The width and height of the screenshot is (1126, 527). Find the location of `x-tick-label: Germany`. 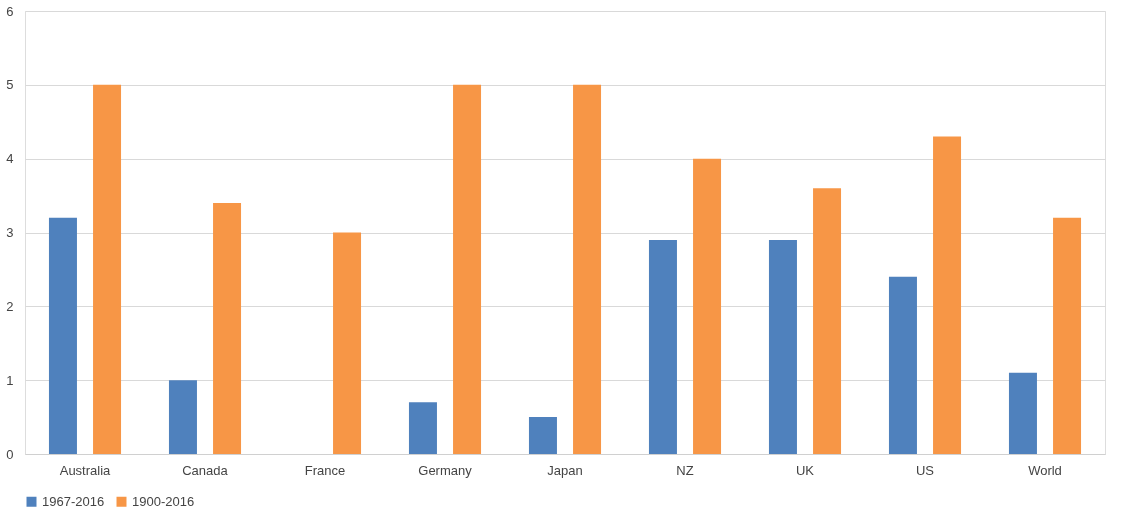

x-tick-label: Germany is located at coordinates (445, 470).